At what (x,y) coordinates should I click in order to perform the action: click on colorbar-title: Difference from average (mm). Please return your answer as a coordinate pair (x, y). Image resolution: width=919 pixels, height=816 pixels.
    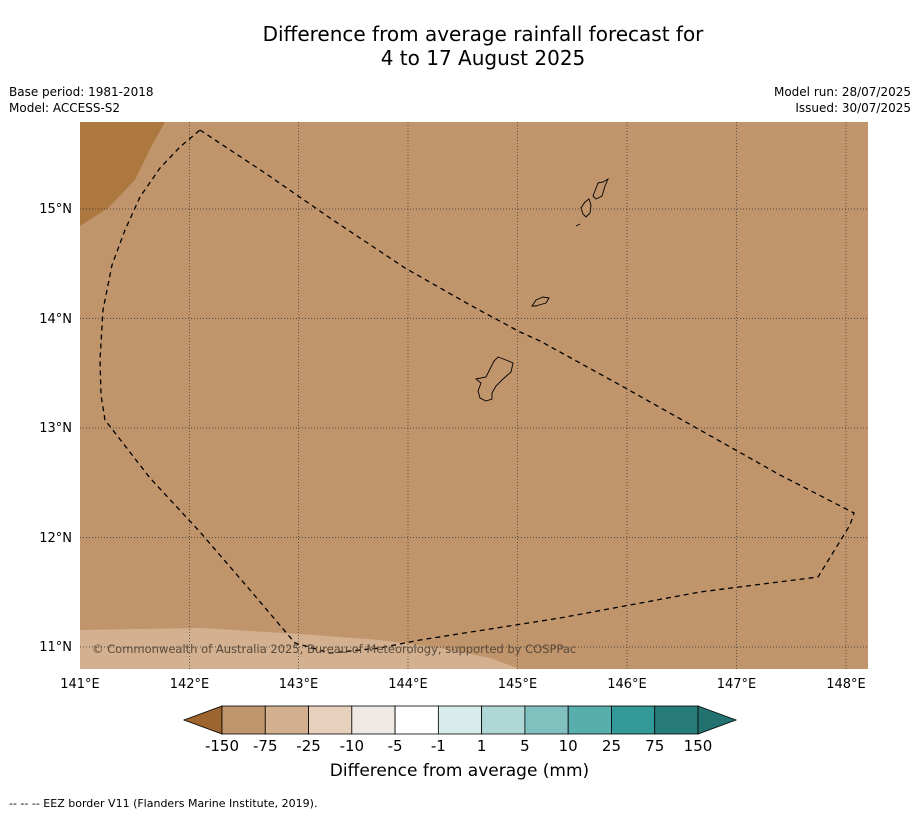
    Looking at the image, I should click on (459, 771).